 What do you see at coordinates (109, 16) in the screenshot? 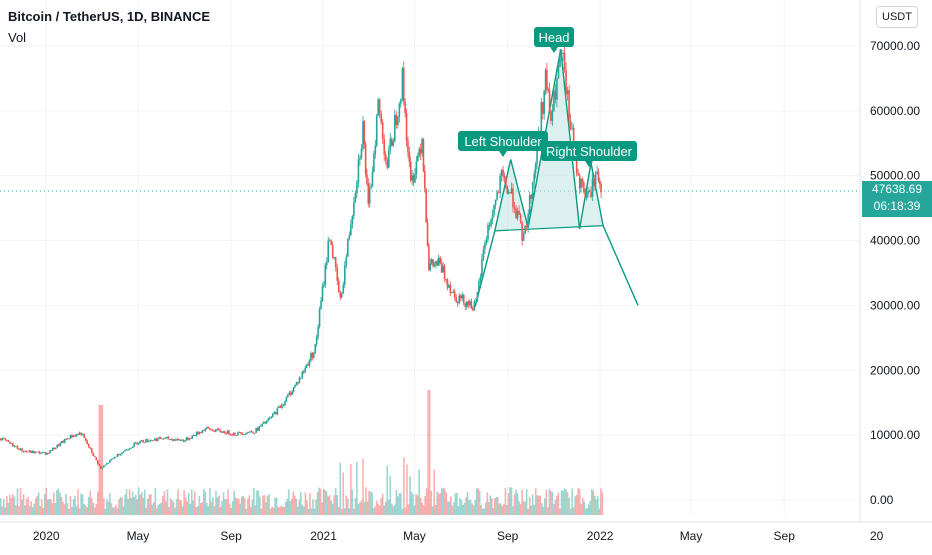
I see `symbol-legend: Bitcoin / TetherUS, 1D, BINANCE` at bounding box center [109, 16].